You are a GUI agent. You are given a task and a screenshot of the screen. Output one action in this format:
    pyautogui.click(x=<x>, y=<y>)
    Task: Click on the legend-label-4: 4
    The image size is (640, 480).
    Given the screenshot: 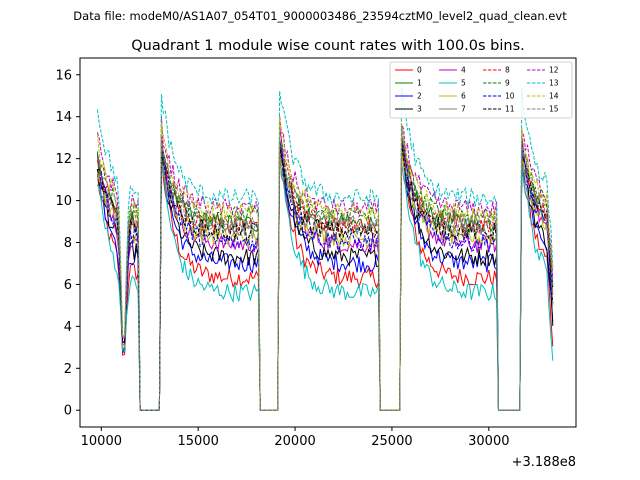 What is the action you would take?
    pyautogui.click(x=463, y=70)
    